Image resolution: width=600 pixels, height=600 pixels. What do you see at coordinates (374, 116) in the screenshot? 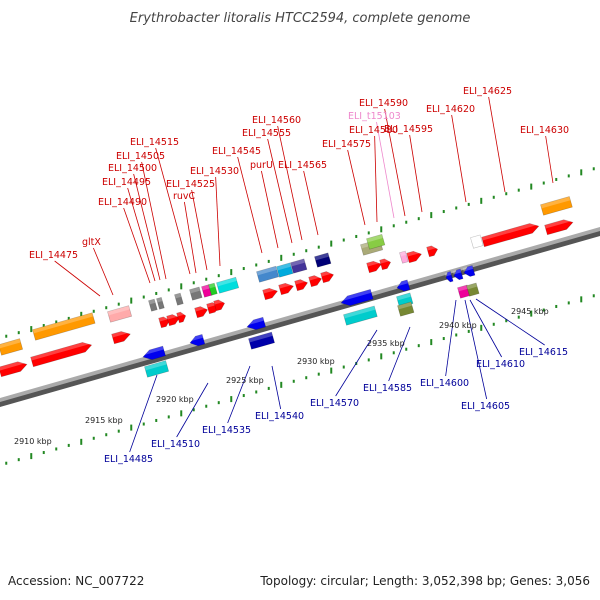
I see `gene-label: ELI_t15103` at bounding box center [374, 116].